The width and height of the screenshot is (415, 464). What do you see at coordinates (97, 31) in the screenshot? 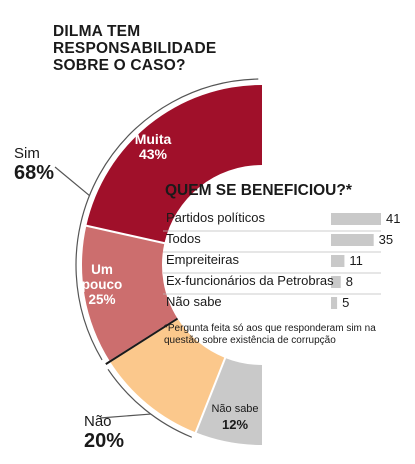
I see `title-line: DILMA TEM` at bounding box center [97, 31].